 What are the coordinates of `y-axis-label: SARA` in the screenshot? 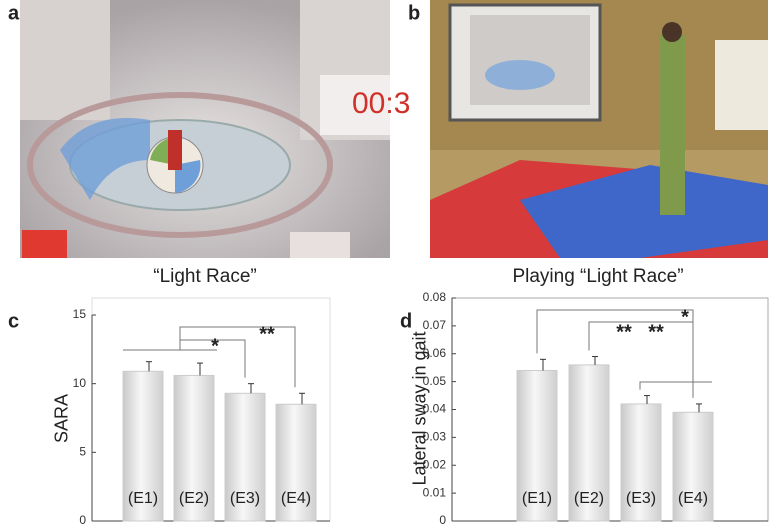 It's located at (61, 418).